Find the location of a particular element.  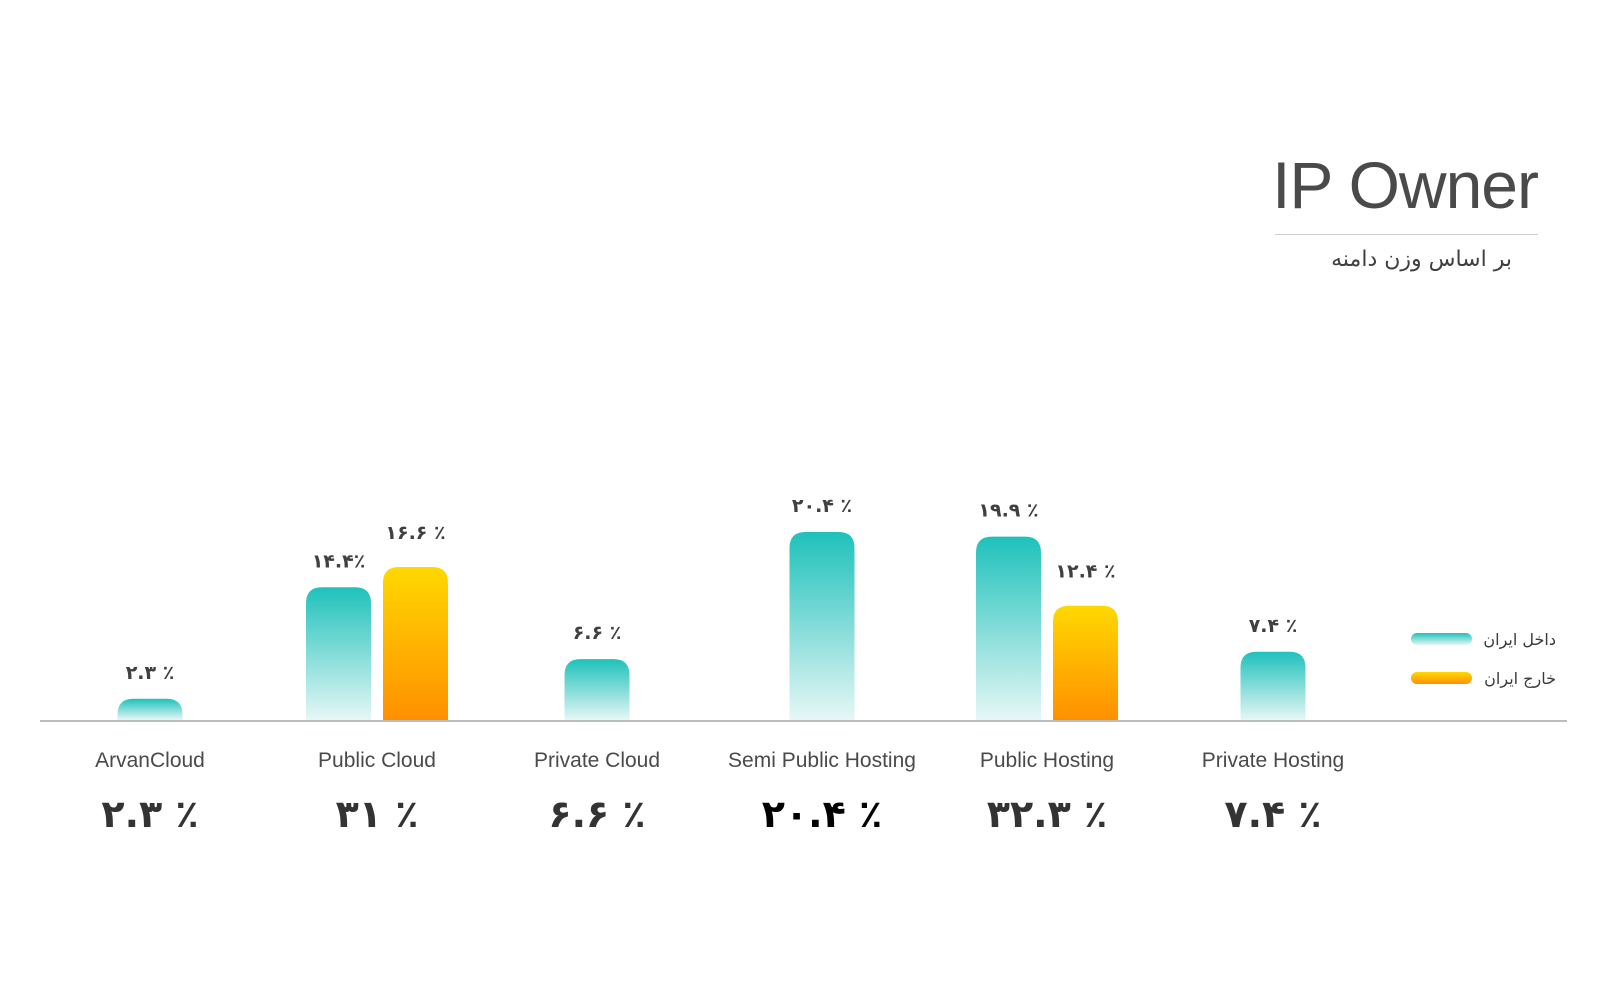

bar-value-label: ۱۲.۴ ٪ is located at coordinates (1085, 572).